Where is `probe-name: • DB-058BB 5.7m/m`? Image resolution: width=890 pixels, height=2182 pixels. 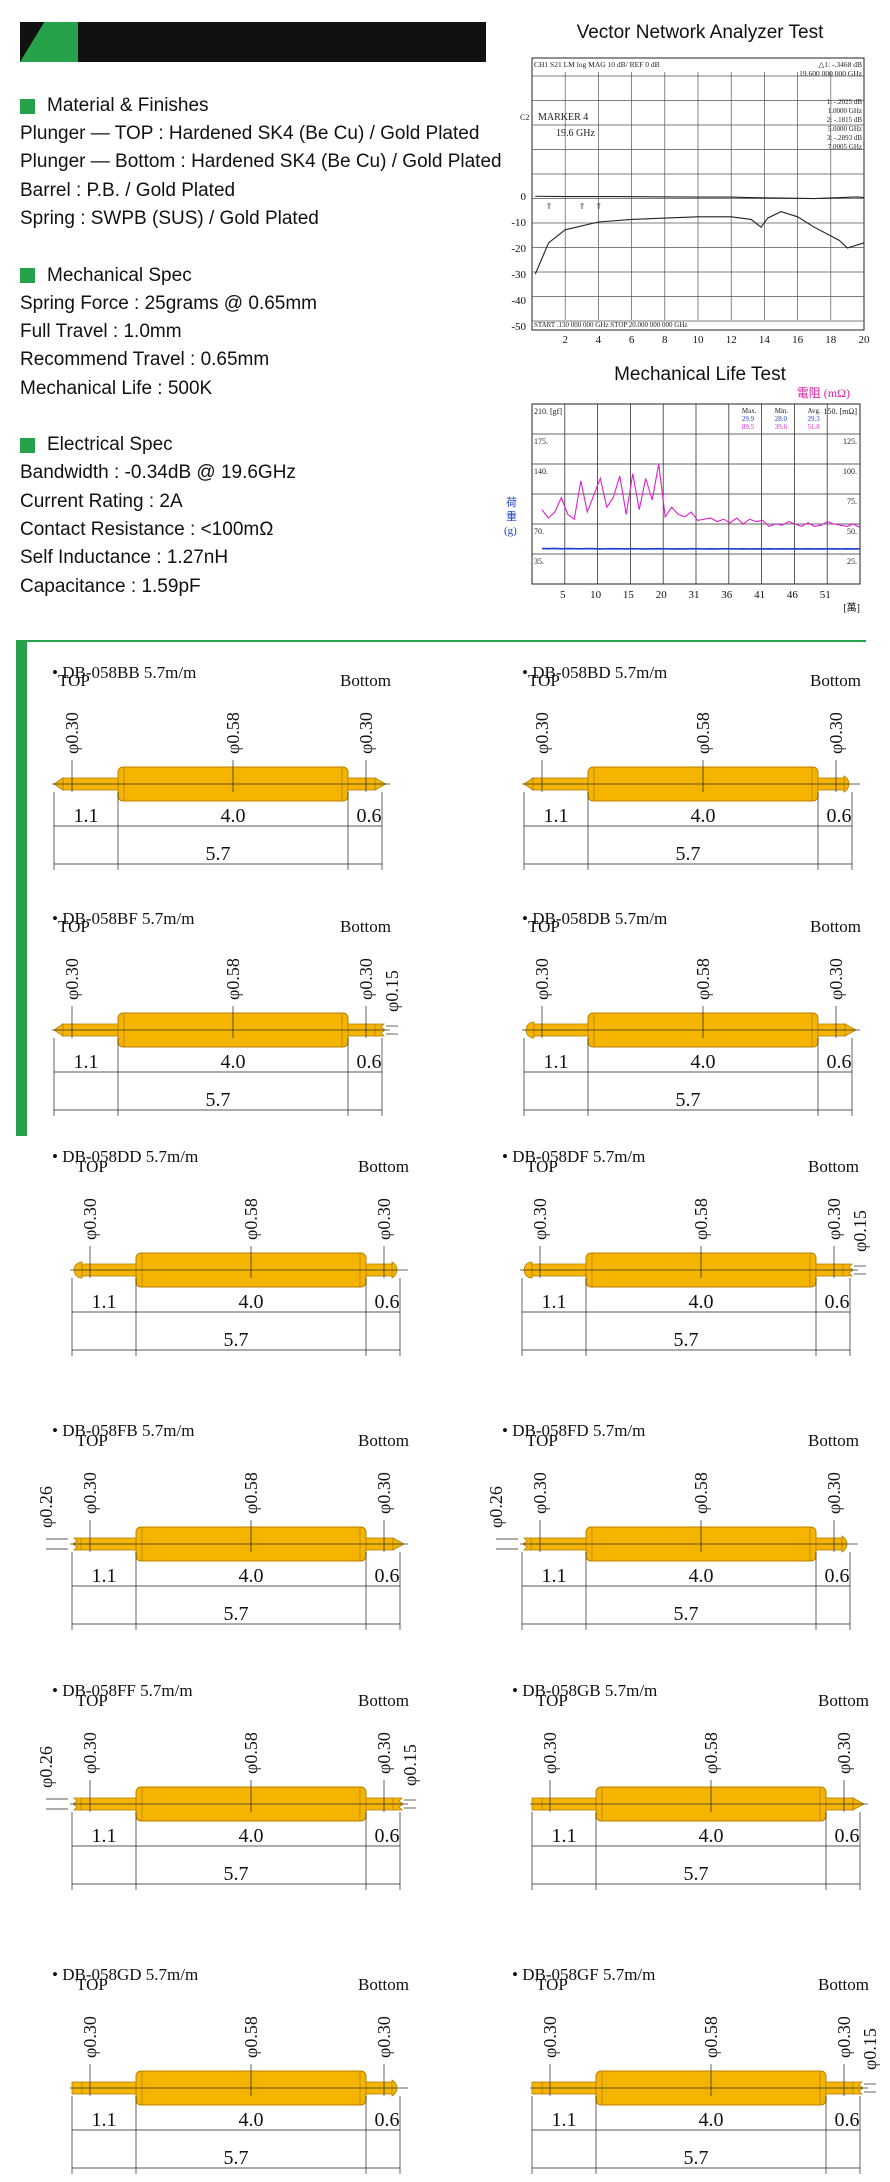 probe-name: • DB-058BB 5.7m/m is located at coordinates (124, 672).